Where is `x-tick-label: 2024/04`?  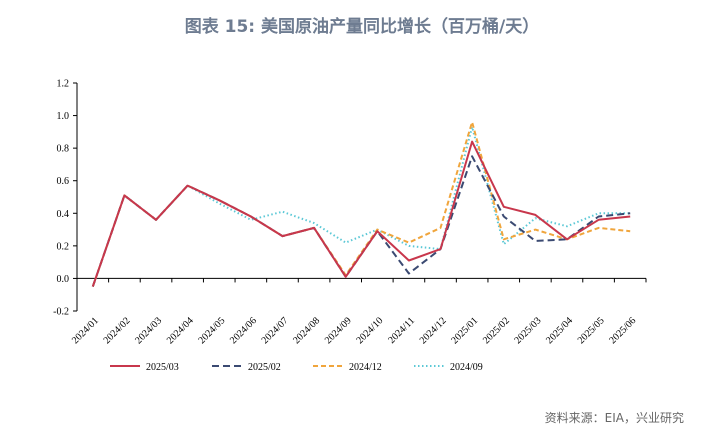
x-tick-label: 2024/04 is located at coordinates (180, 330).